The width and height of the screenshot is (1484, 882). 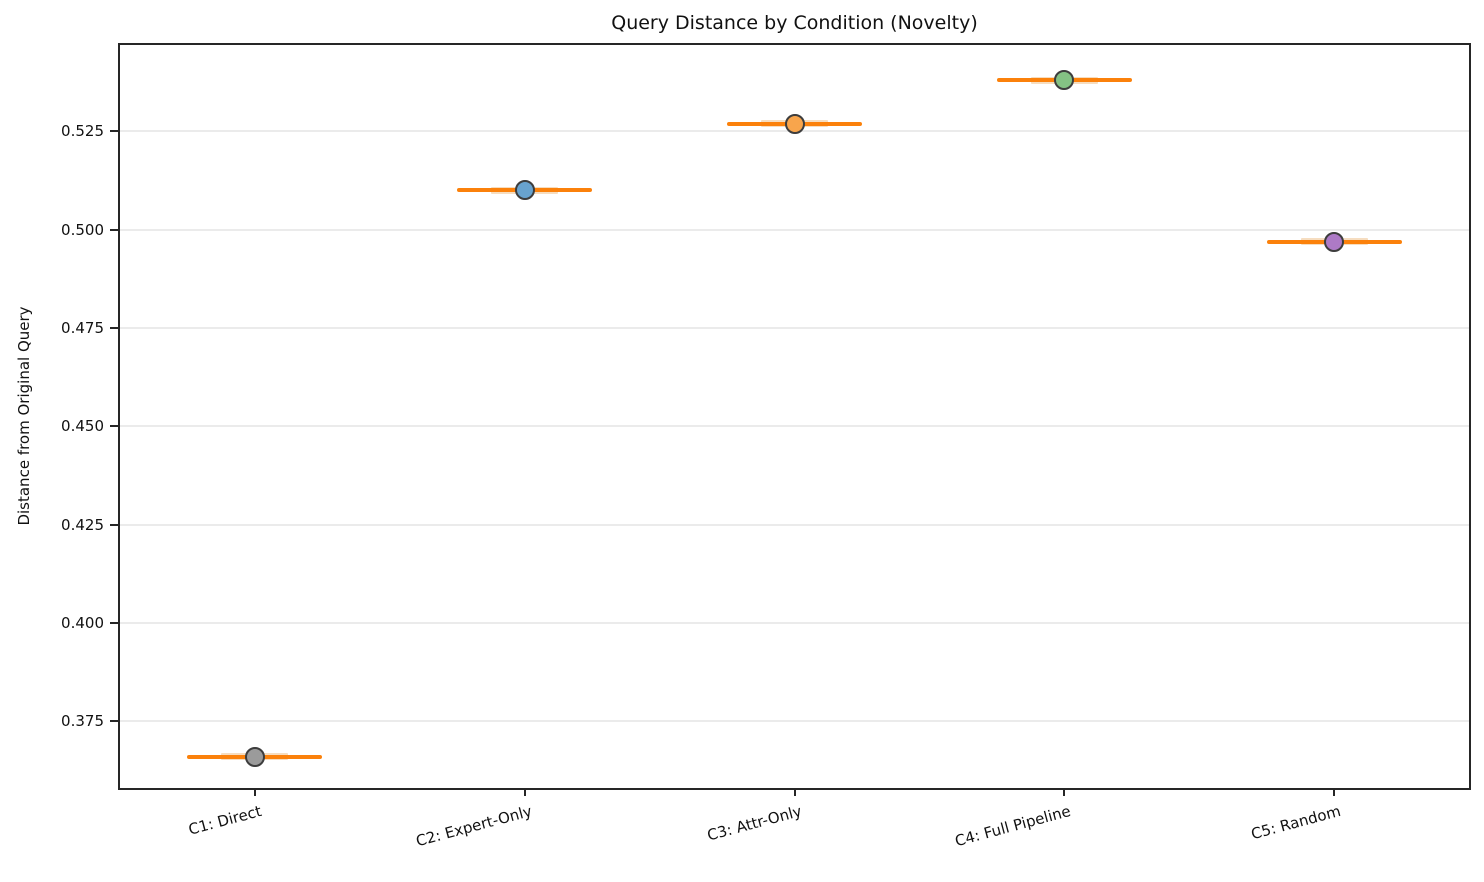 What do you see at coordinates (473, 826) in the screenshot?
I see `x-tick-label: C2: Expert-Only` at bounding box center [473, 826].